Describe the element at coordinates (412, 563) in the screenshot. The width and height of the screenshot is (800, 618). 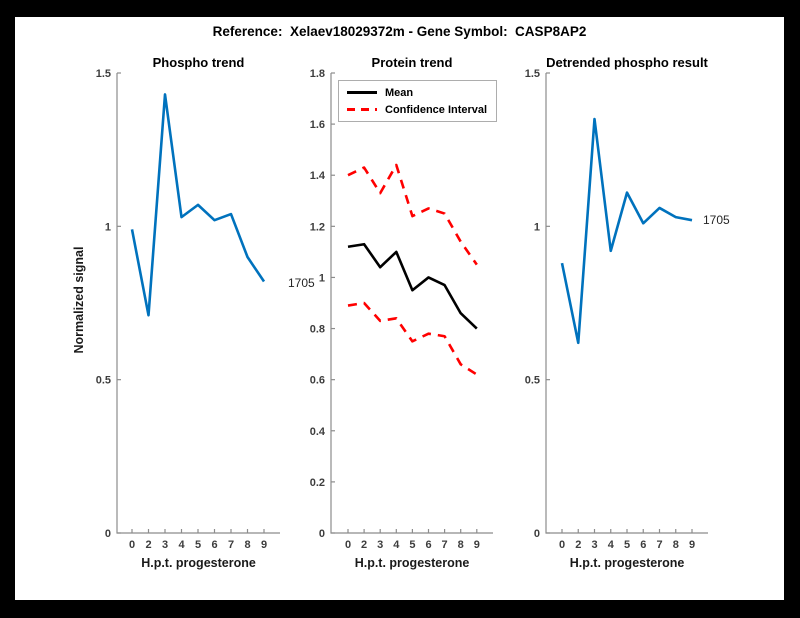
I see `x-axis-label-protein: H.p.t. progesterone` at that location.